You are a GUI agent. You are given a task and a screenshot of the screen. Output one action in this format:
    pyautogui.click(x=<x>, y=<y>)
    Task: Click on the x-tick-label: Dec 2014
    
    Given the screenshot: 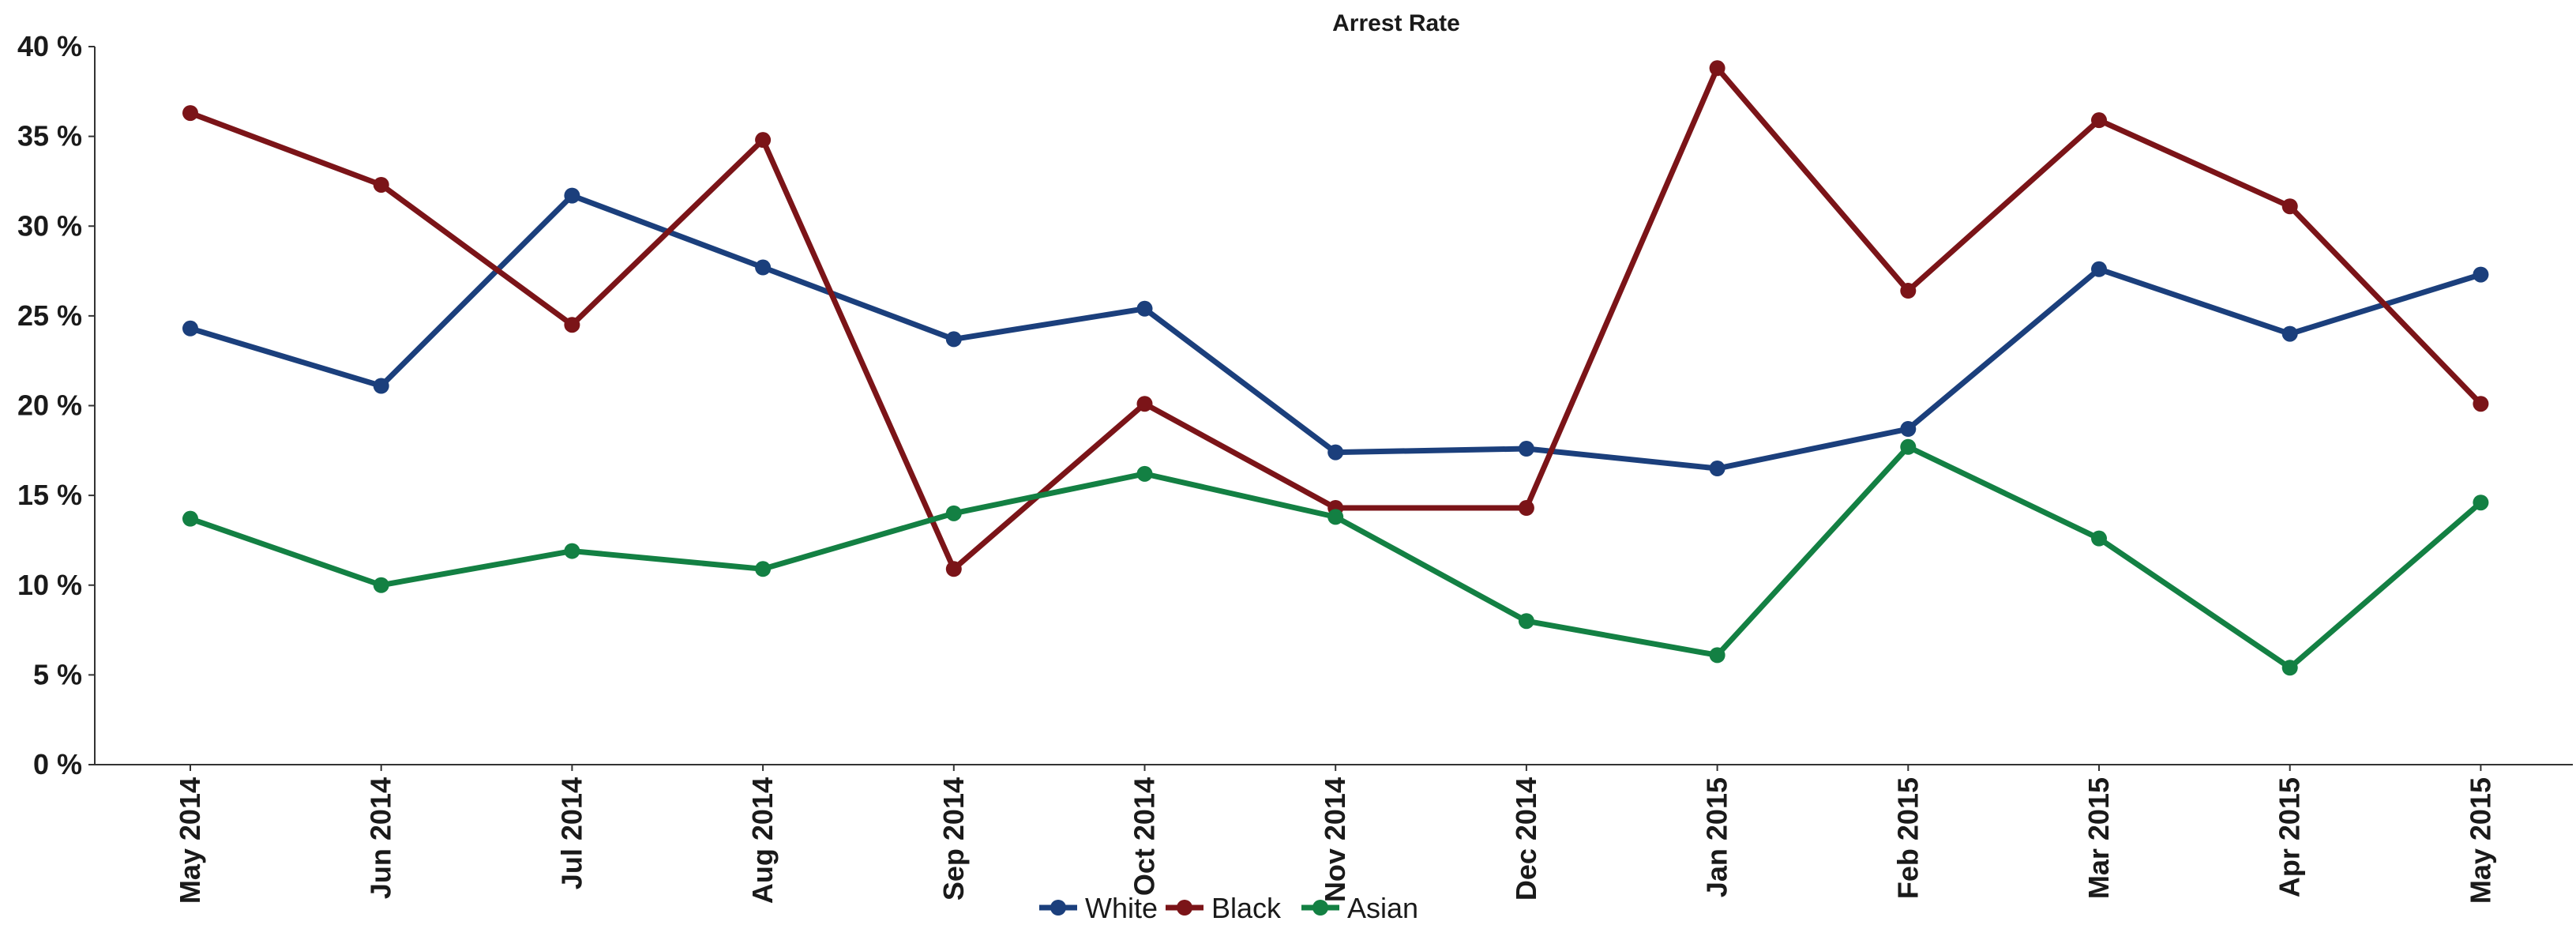 What is the action you would take?
    pyautogui.click(x=1526, y=839)
    